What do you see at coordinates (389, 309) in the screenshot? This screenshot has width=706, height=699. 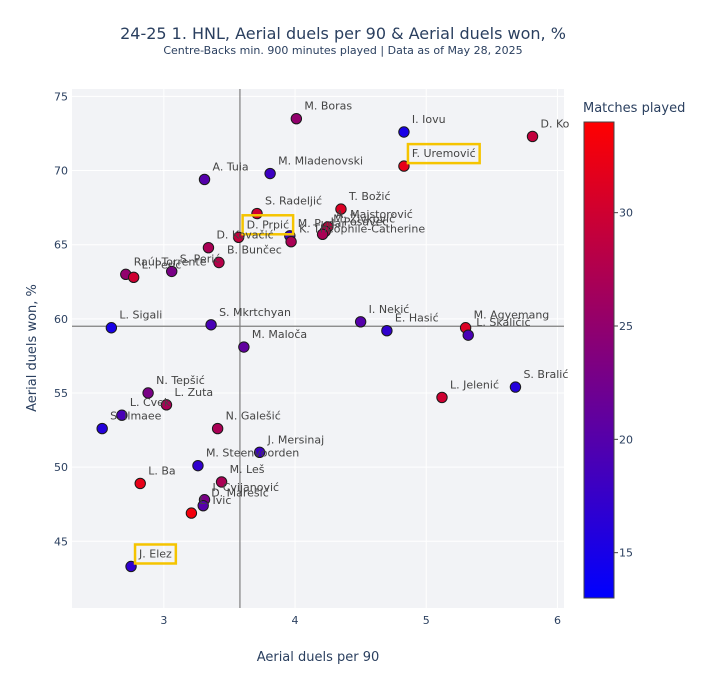 I see `point-label: I. Nekić` at bounding box center [389, 309].